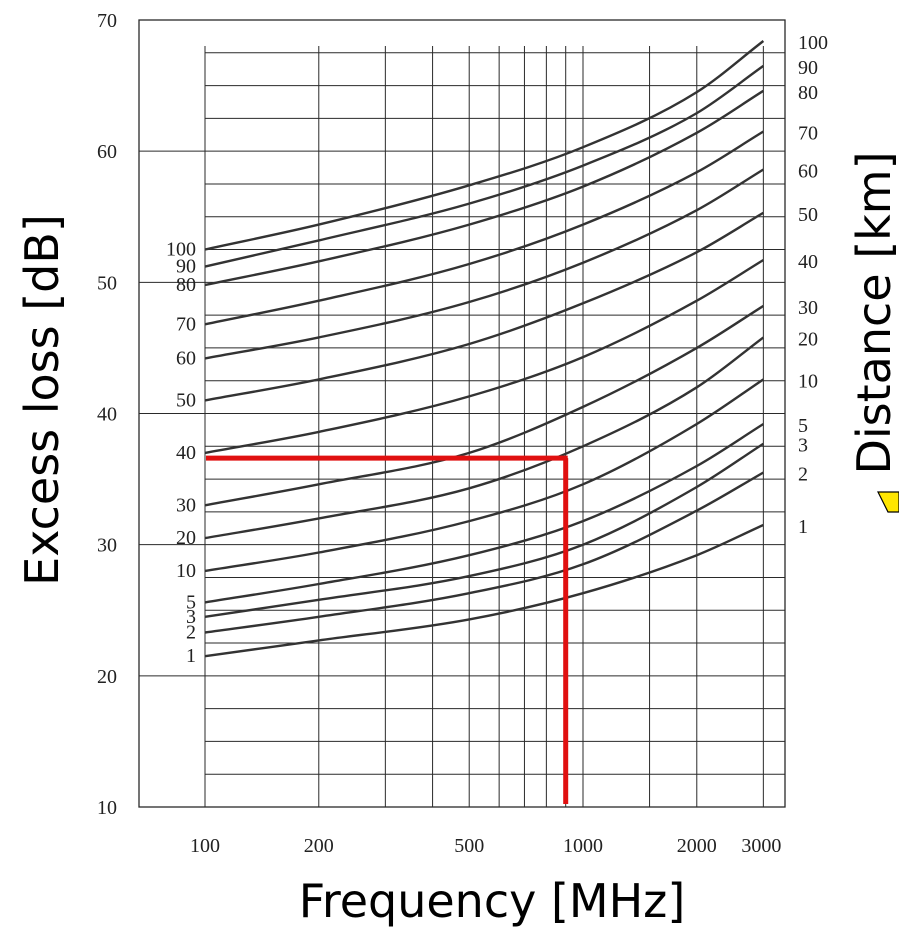  I want to click on curve-40-km, so click(484, 356).